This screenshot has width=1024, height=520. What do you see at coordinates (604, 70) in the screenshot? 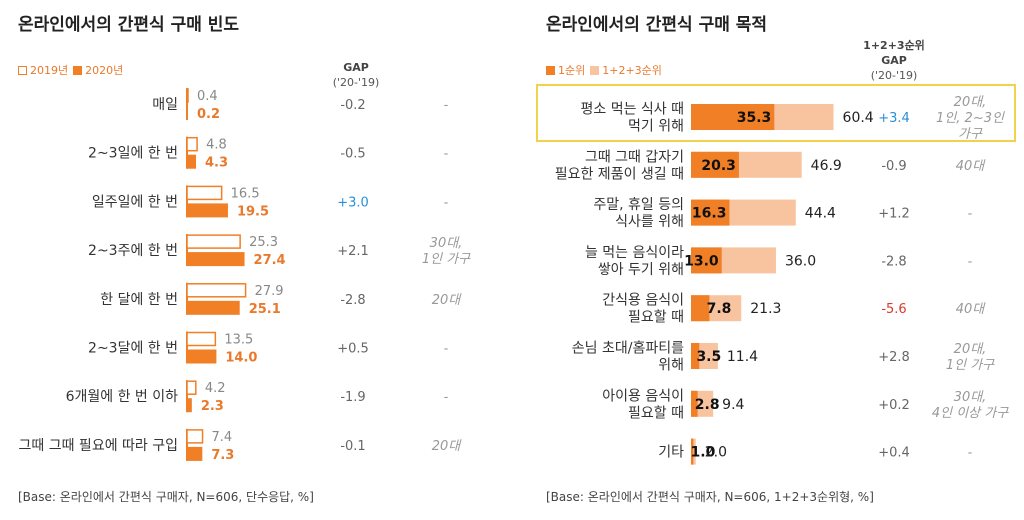
I see `right-legend: 1순위 1+2+3순위` at bounding box center [604, 70].